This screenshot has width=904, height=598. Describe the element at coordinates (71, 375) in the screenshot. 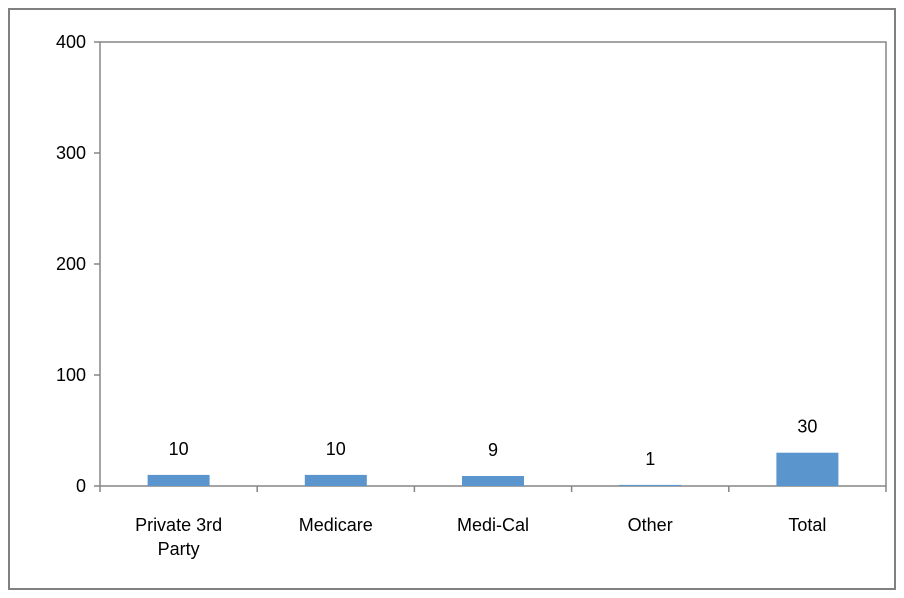

I see `y-tick-label: 100` at that location.